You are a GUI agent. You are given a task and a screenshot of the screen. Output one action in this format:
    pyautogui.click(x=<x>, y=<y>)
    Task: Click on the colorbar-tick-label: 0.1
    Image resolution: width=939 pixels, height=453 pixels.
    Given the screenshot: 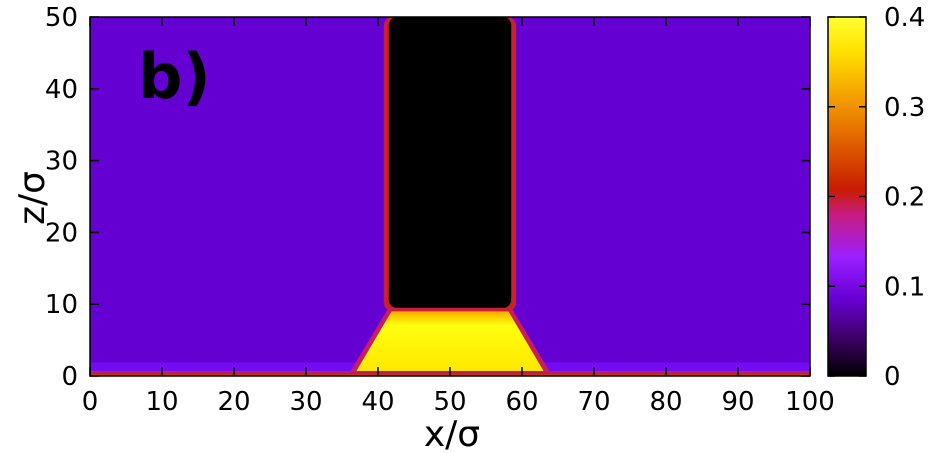 What is the action you would take?
    pyautogui.click(x=904, y=287)
    